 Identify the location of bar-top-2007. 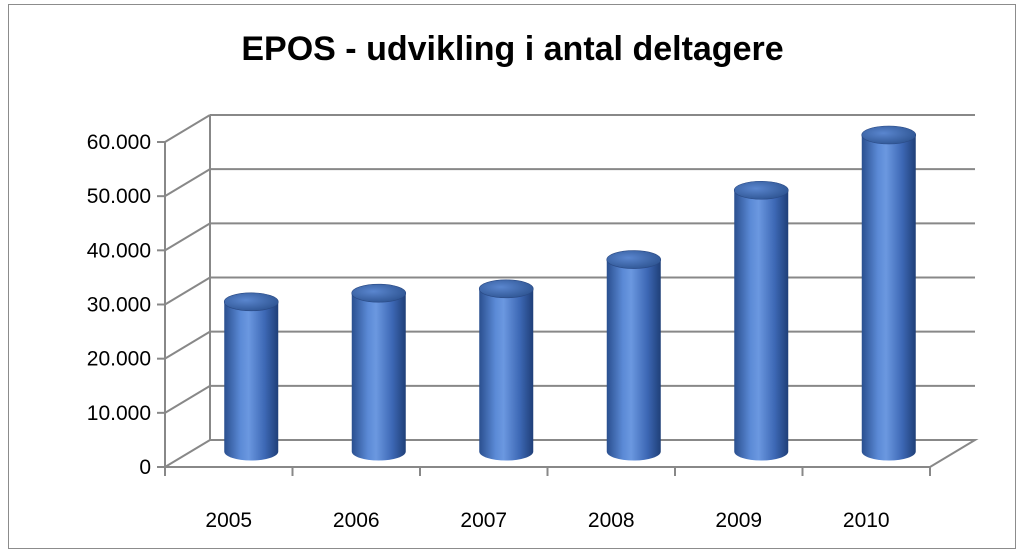
(506, 289).